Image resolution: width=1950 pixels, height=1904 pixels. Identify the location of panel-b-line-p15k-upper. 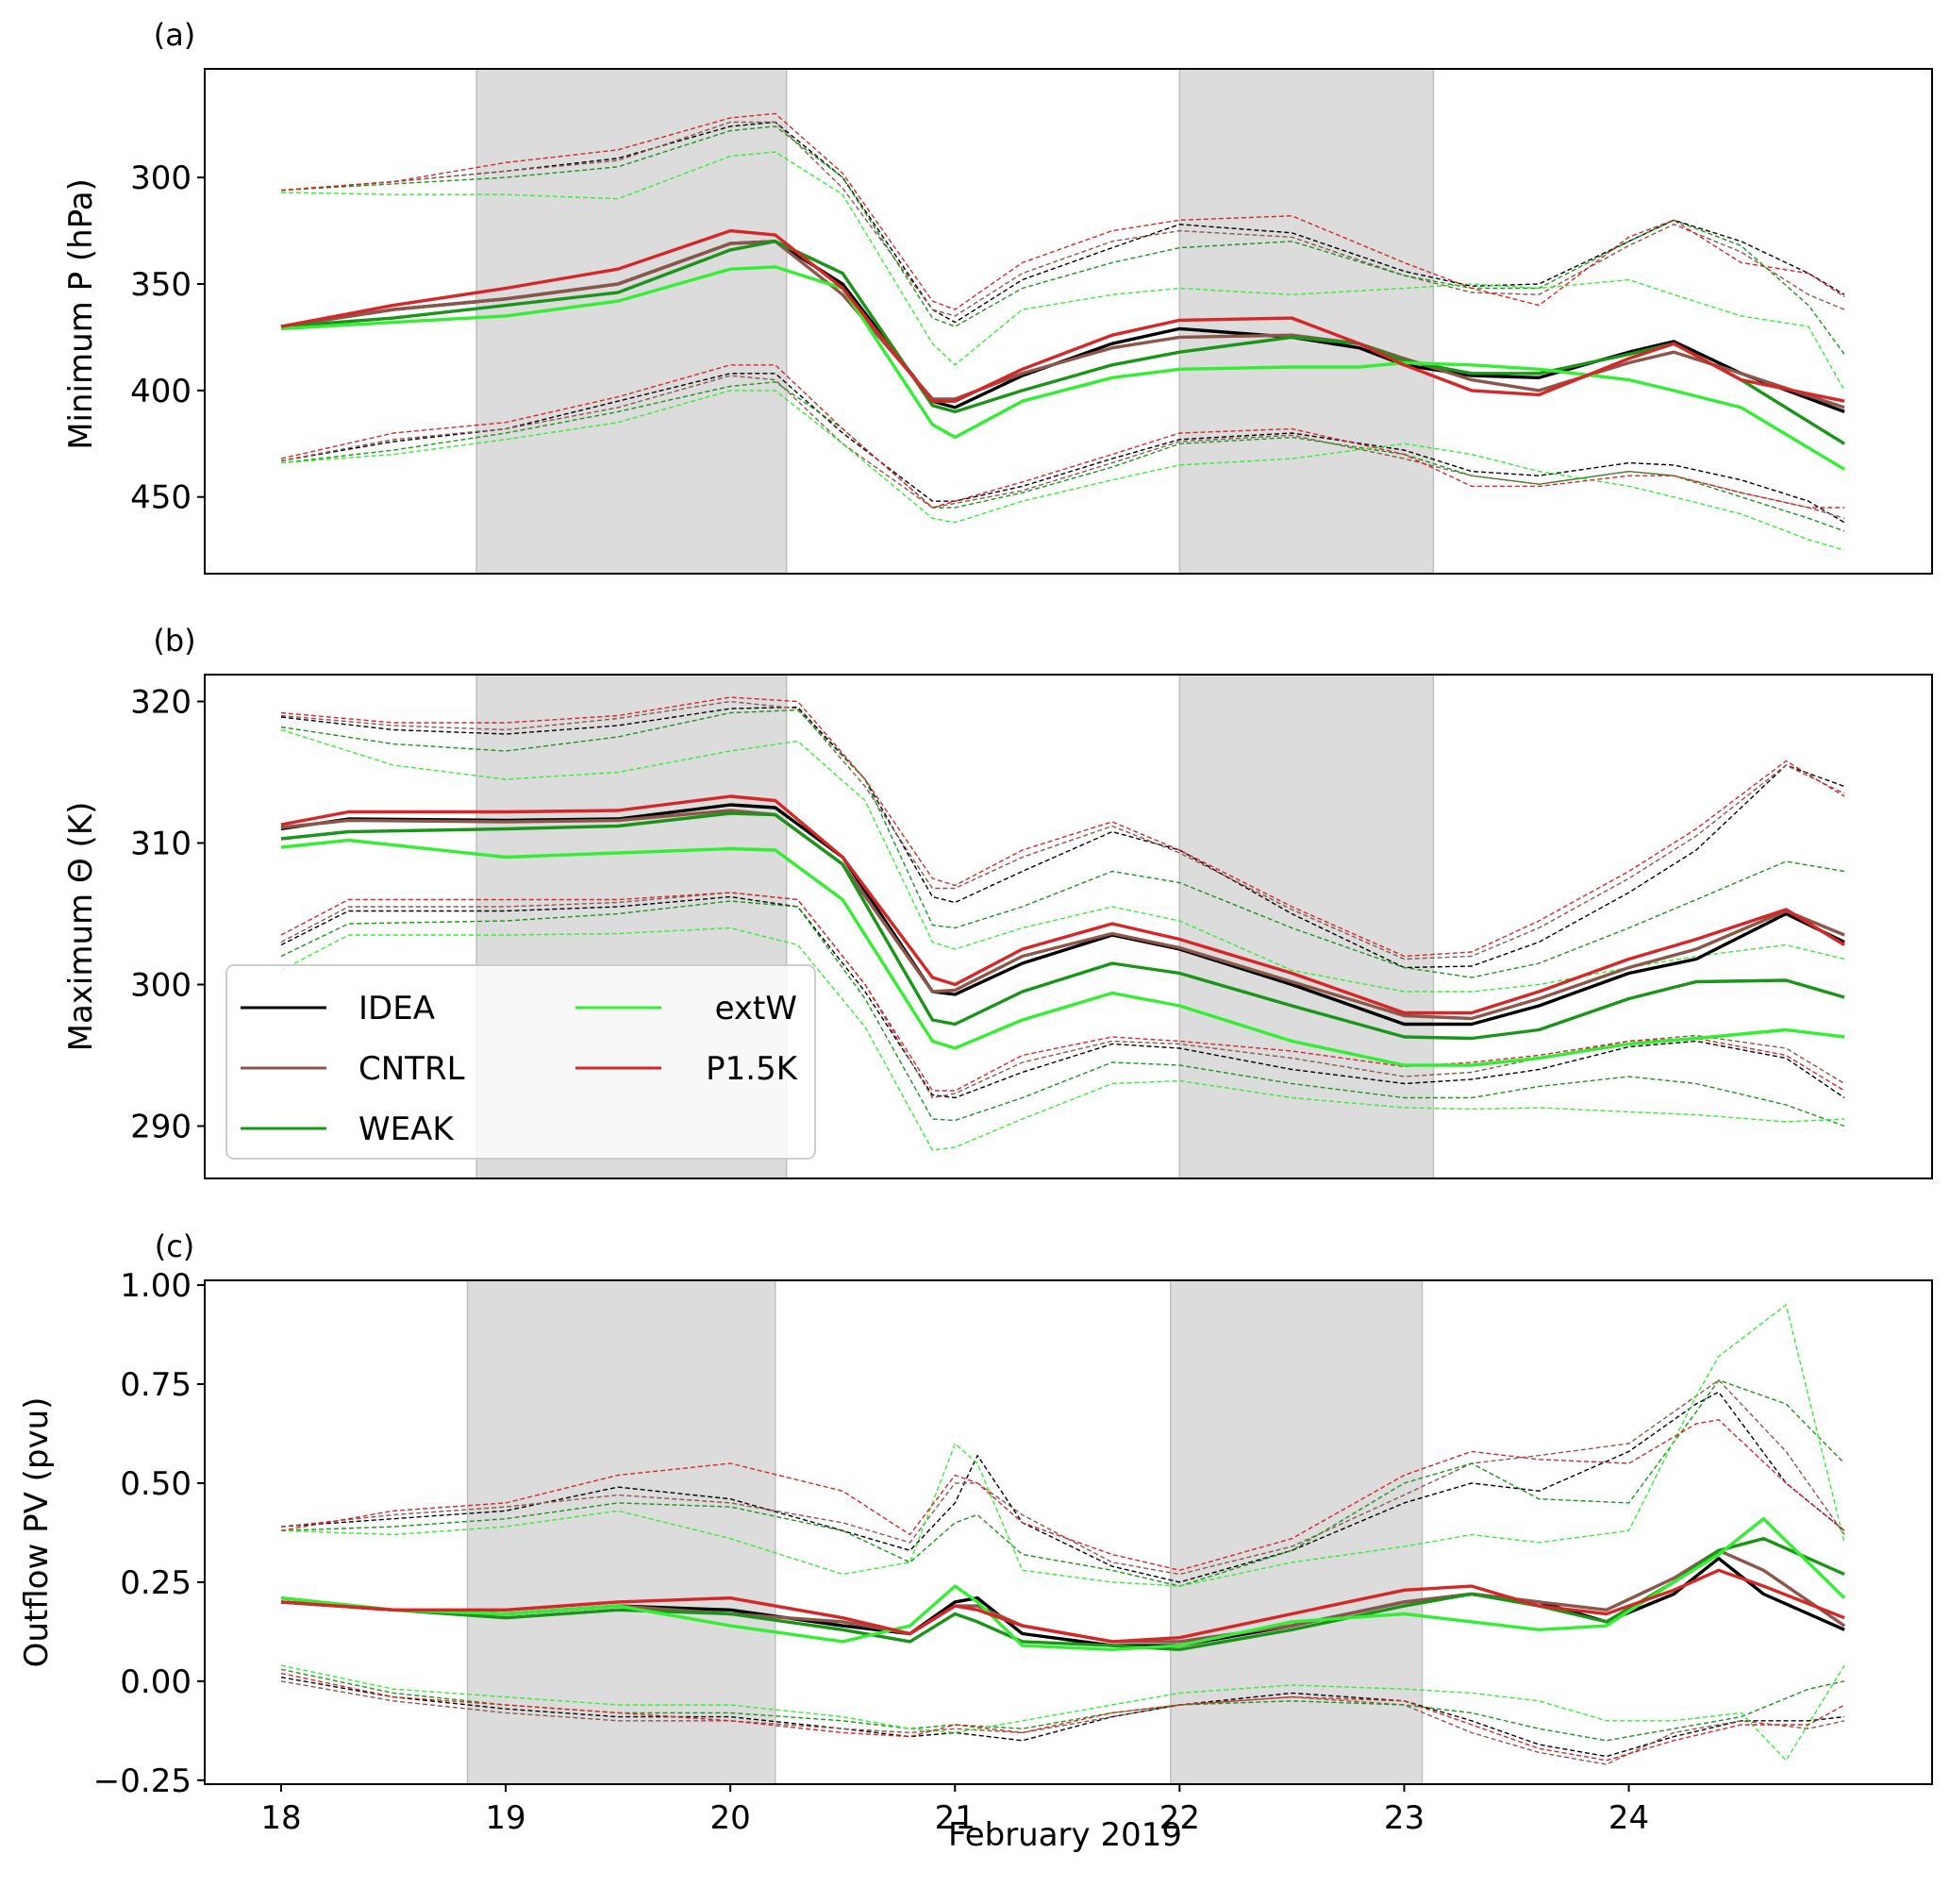
(1062, 827).